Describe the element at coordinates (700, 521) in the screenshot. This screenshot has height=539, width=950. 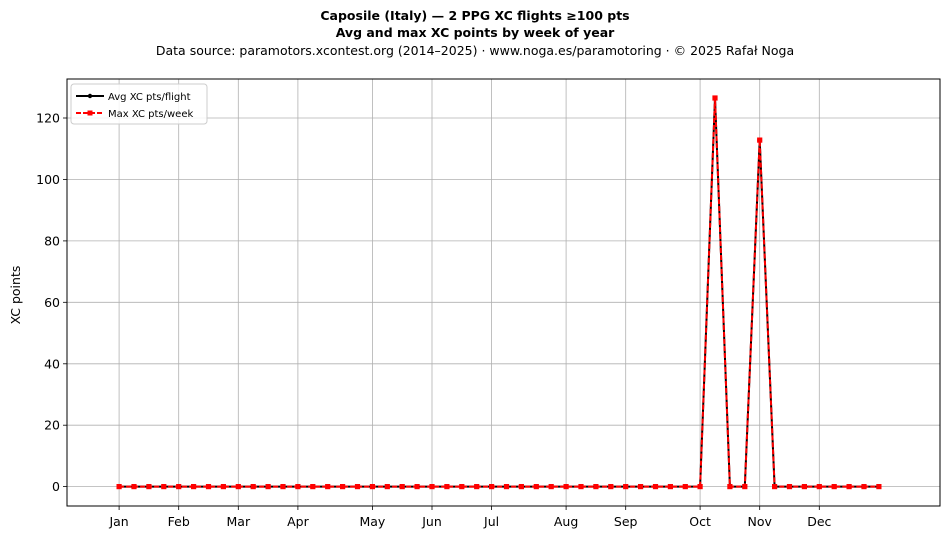
I see `x-tick-label: Oct` at that location.